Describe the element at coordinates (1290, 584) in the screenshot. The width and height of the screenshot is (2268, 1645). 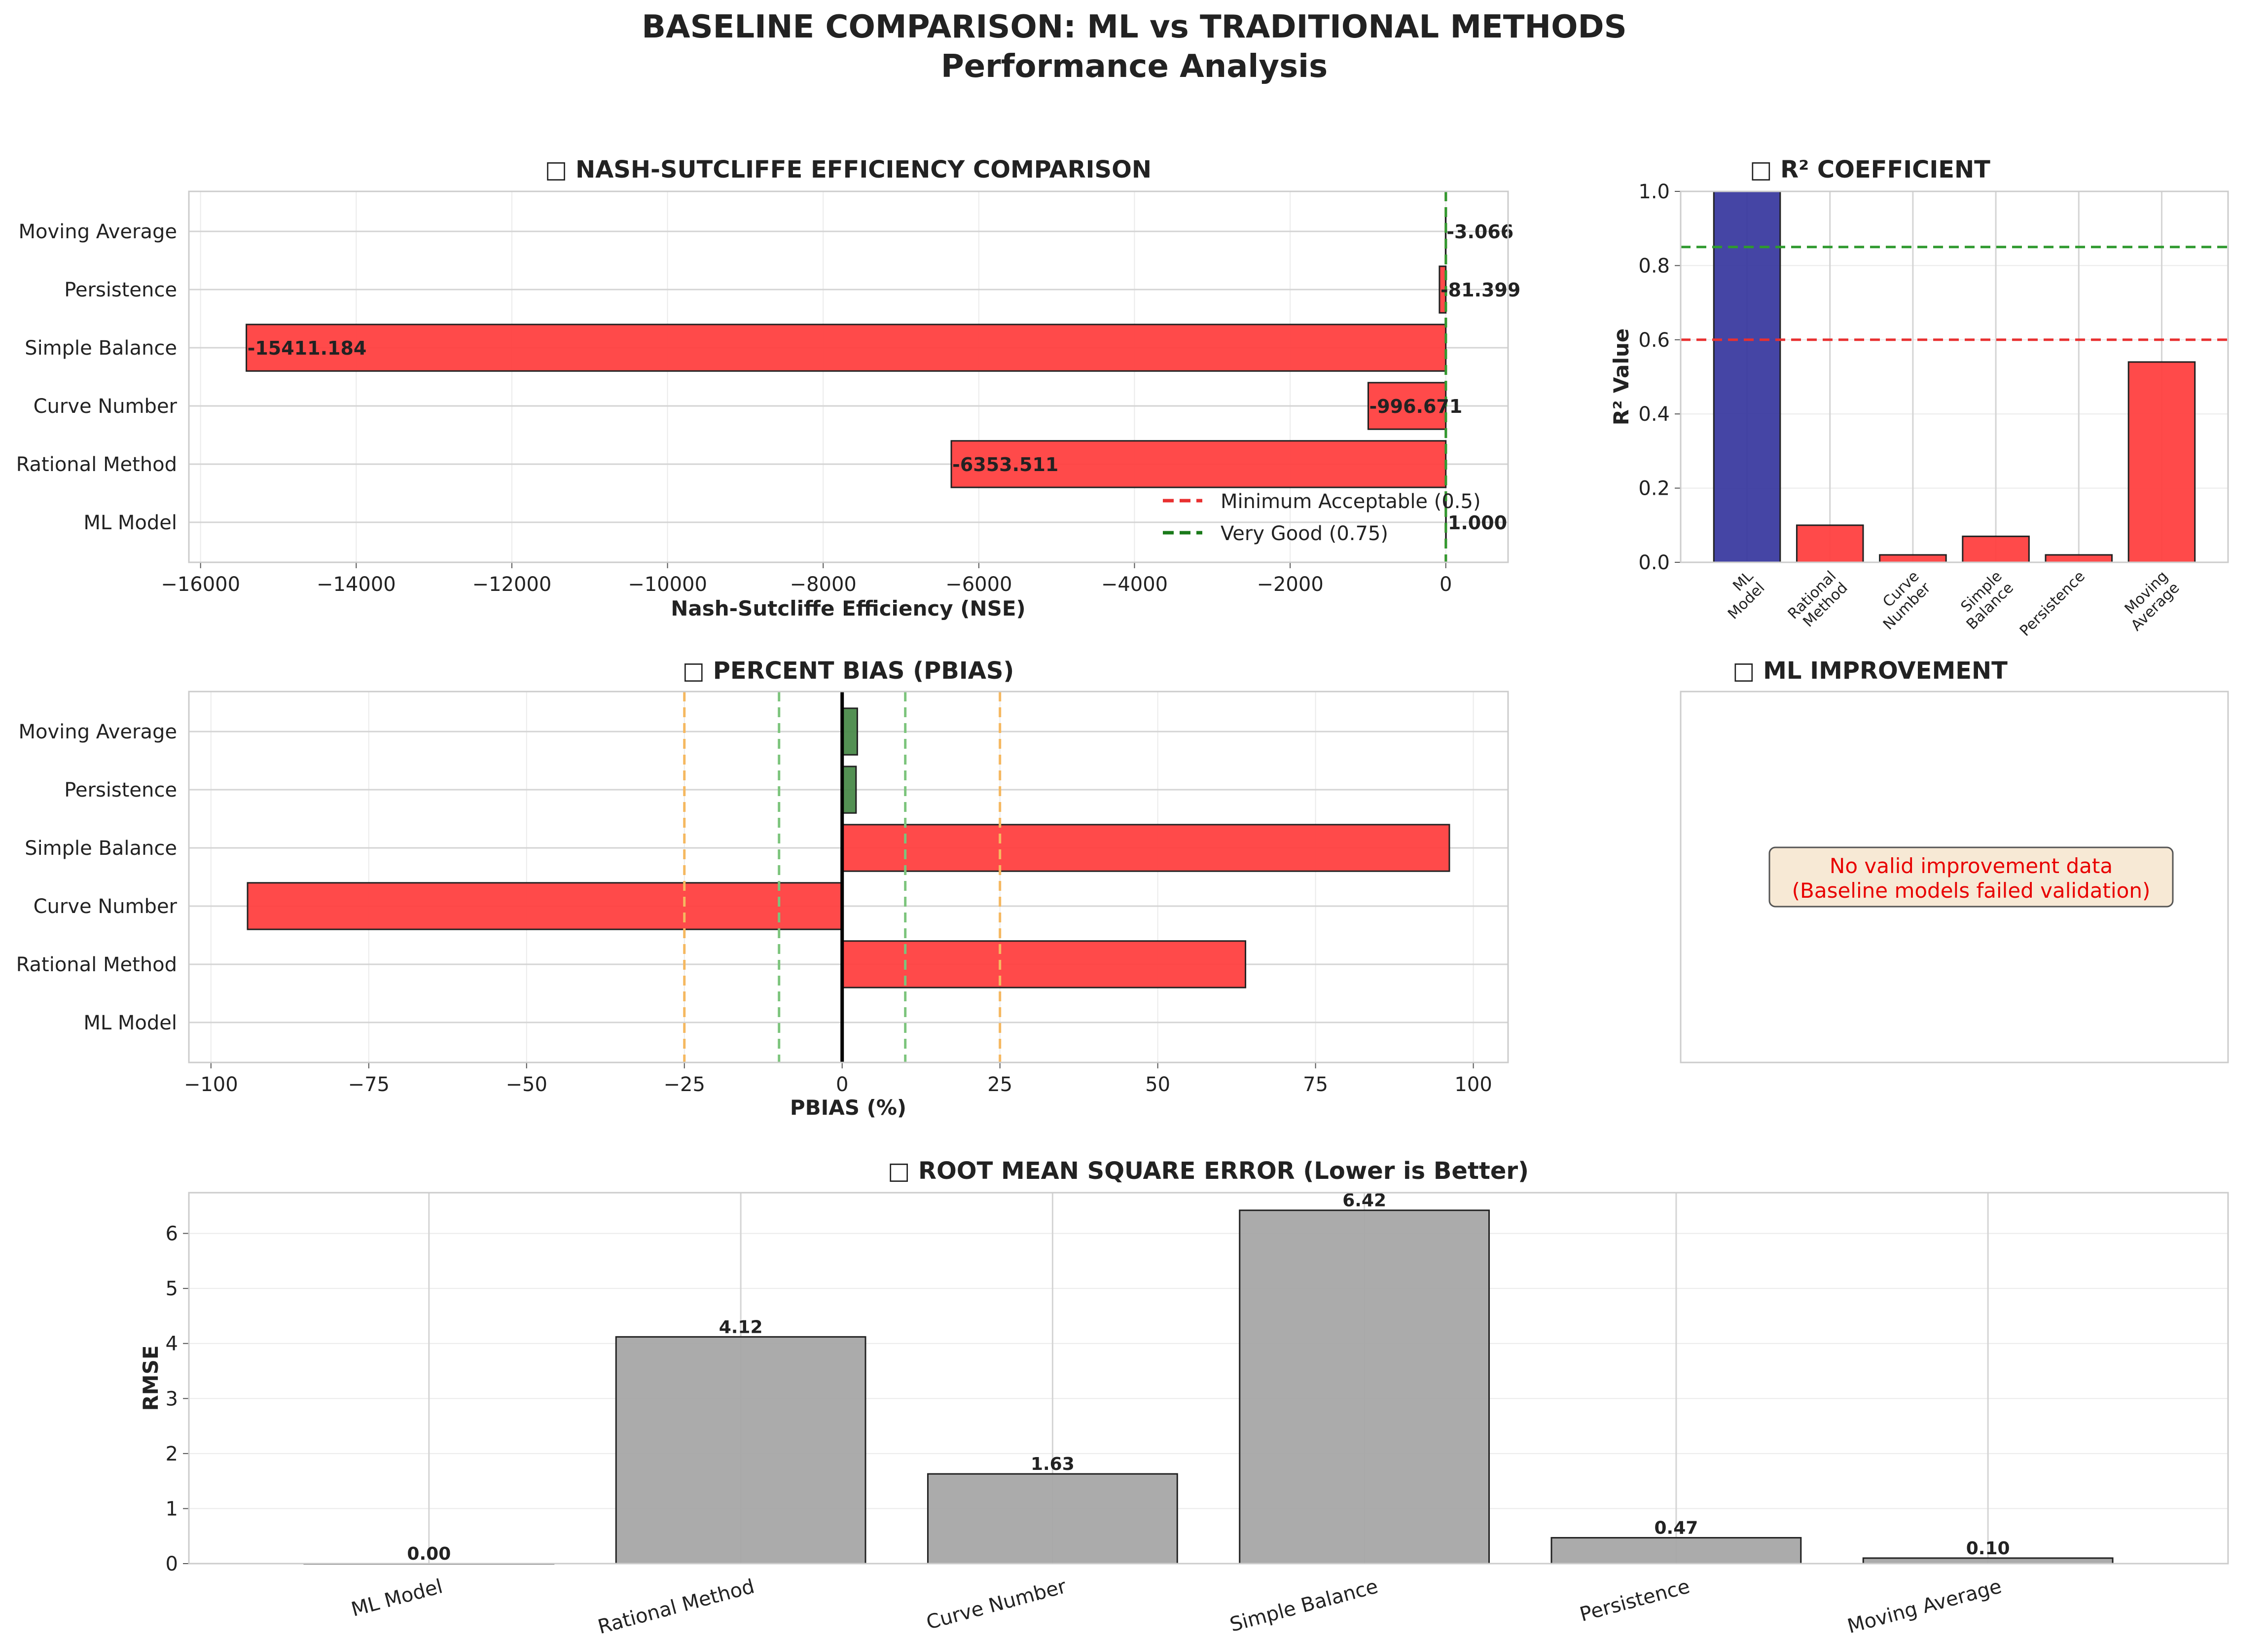
I see `nse-tick-label-x: −2000` at that location.